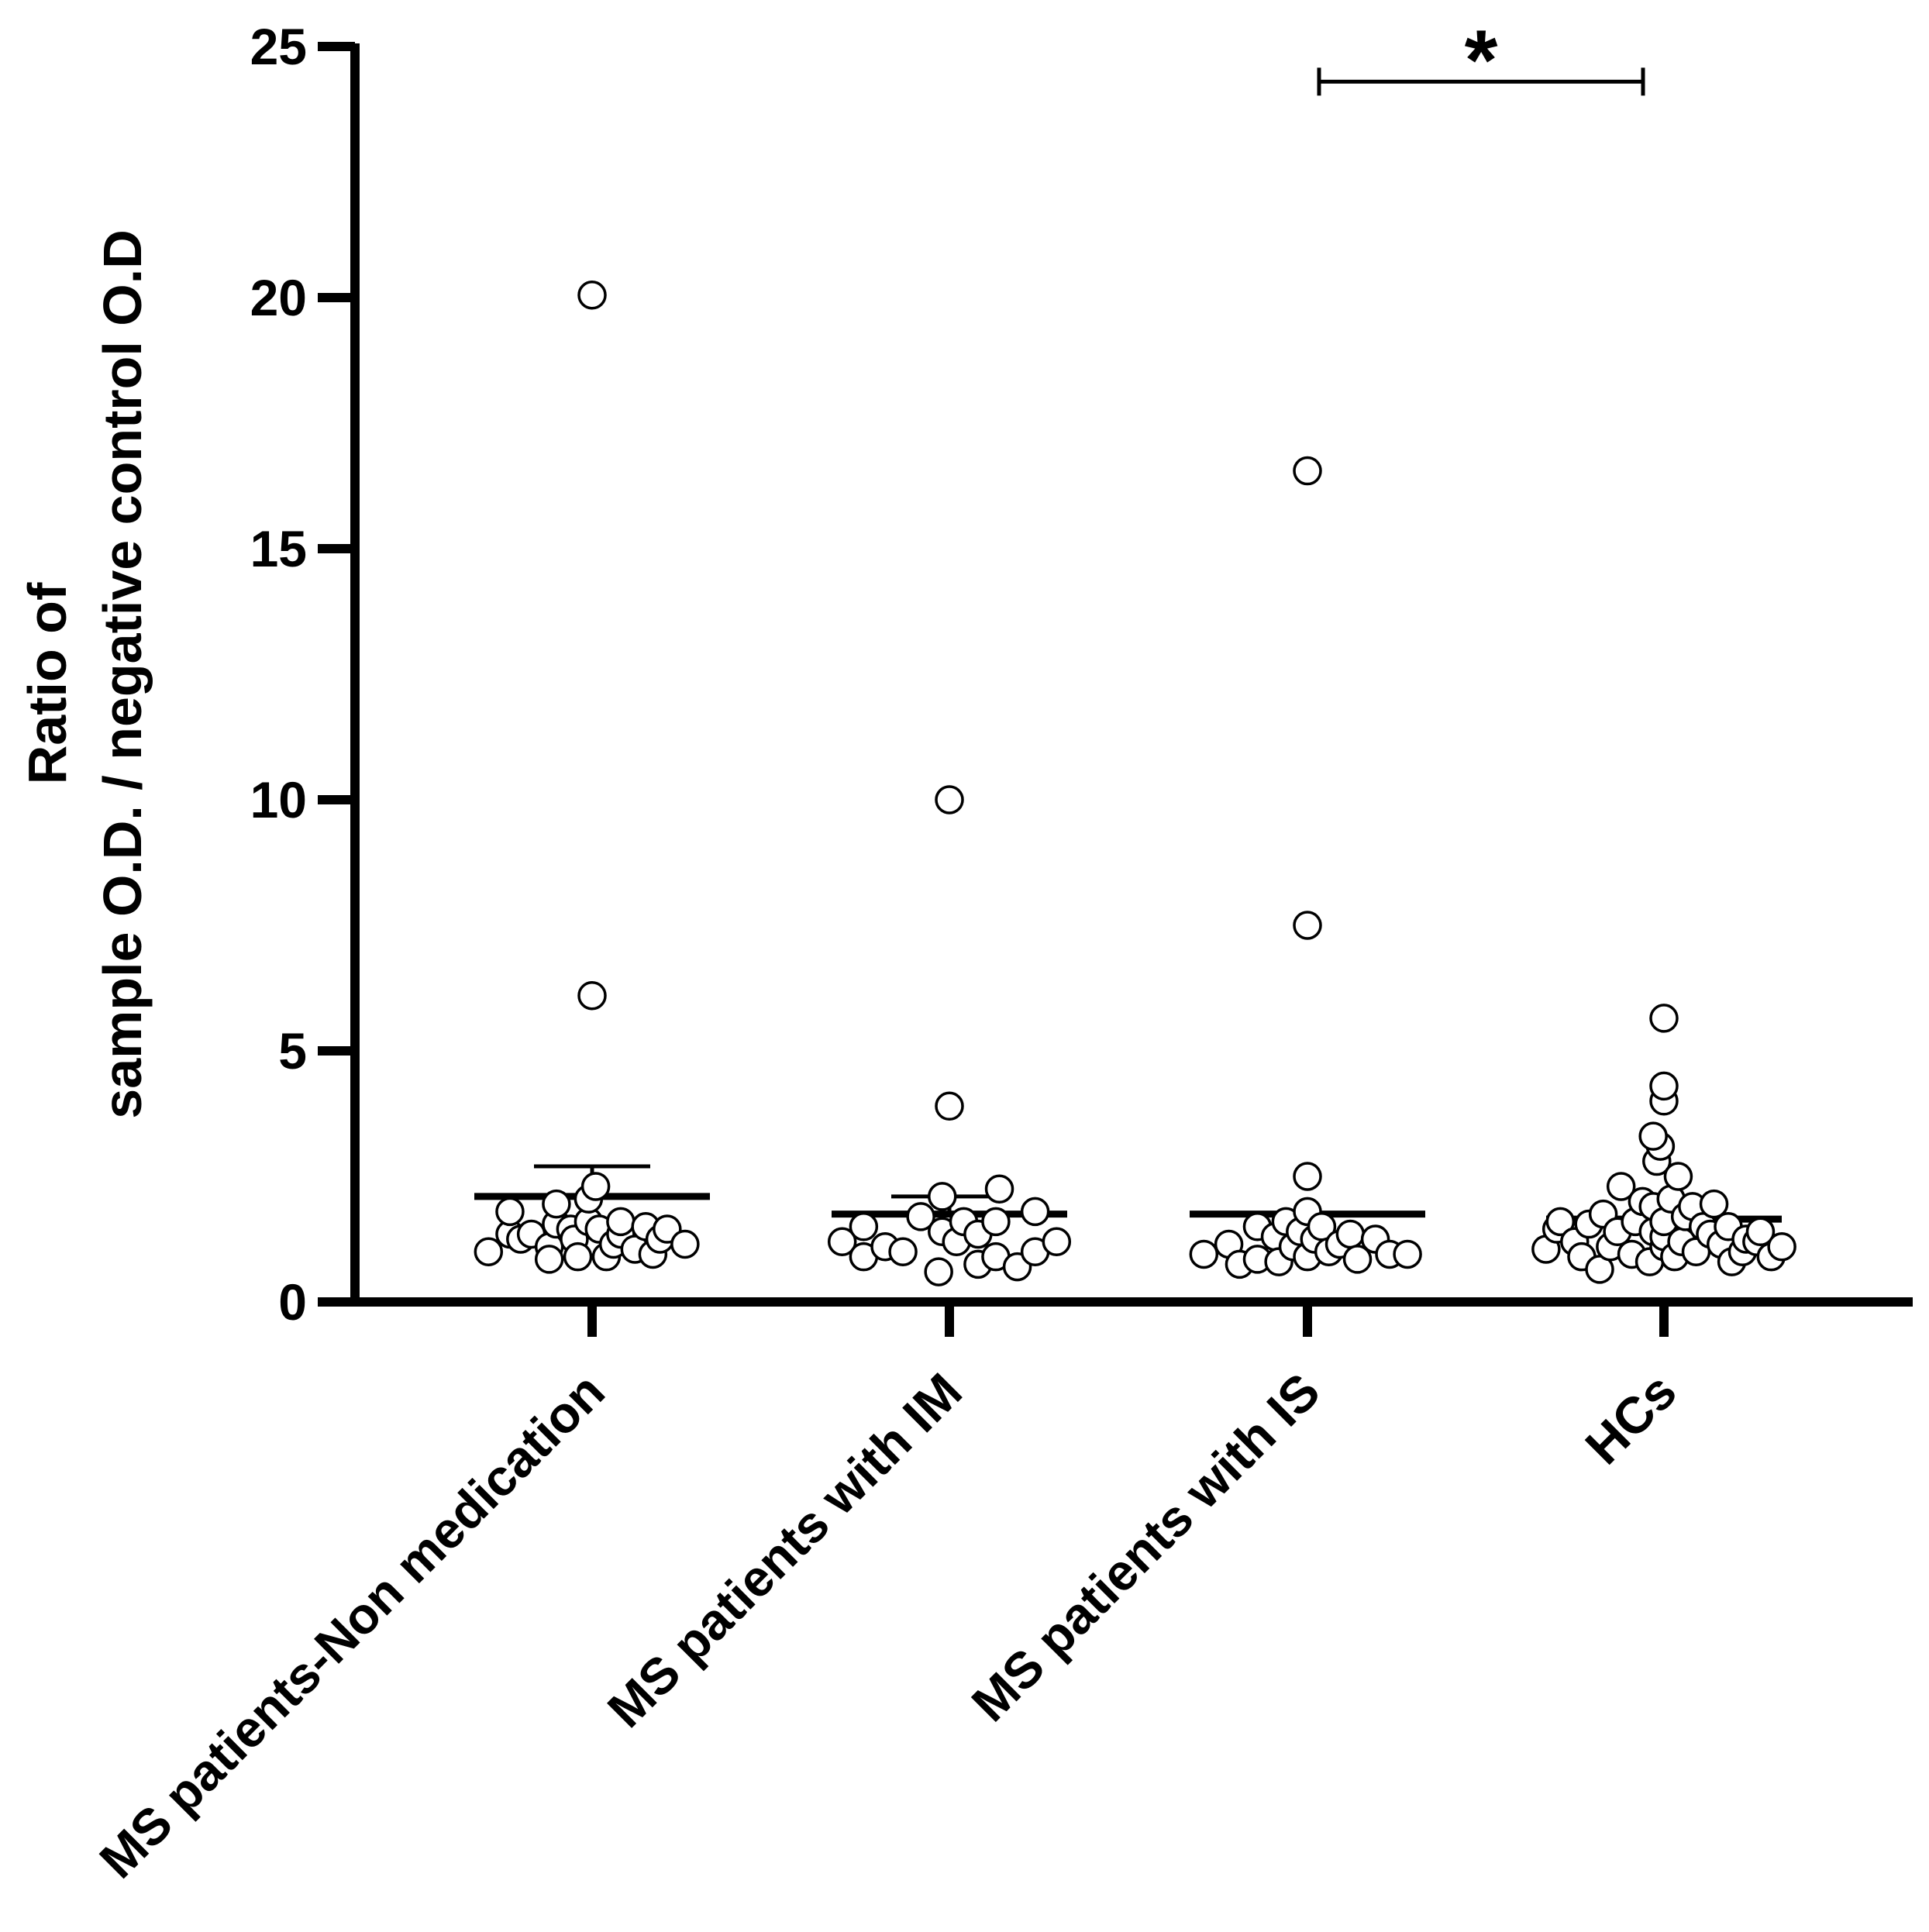  What do you see at coordinates (302, 674) in the screenshot?
I see `y-axis-ticks: 0 5 10 15 20 25` at bounding box center [302, 674].